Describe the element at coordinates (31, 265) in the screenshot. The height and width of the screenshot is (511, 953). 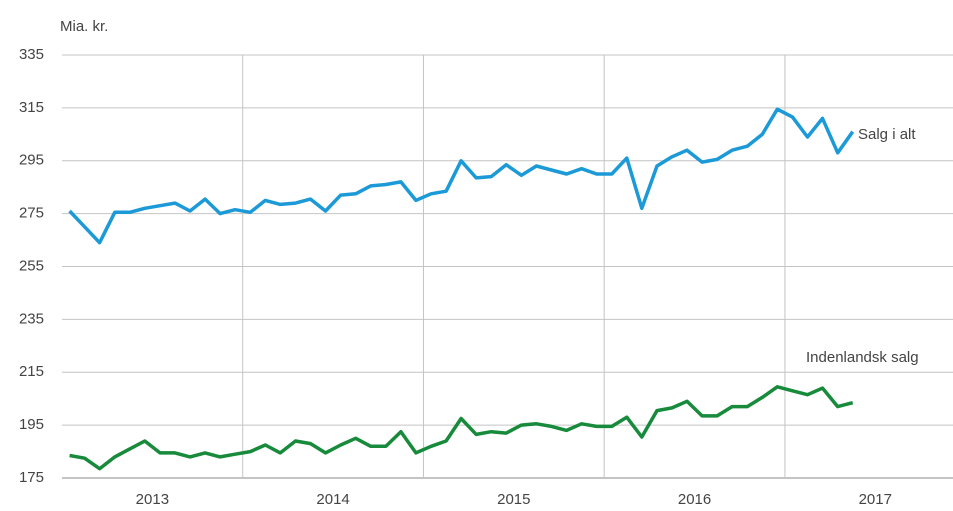
I see `y-tick-label: 255` at that location.